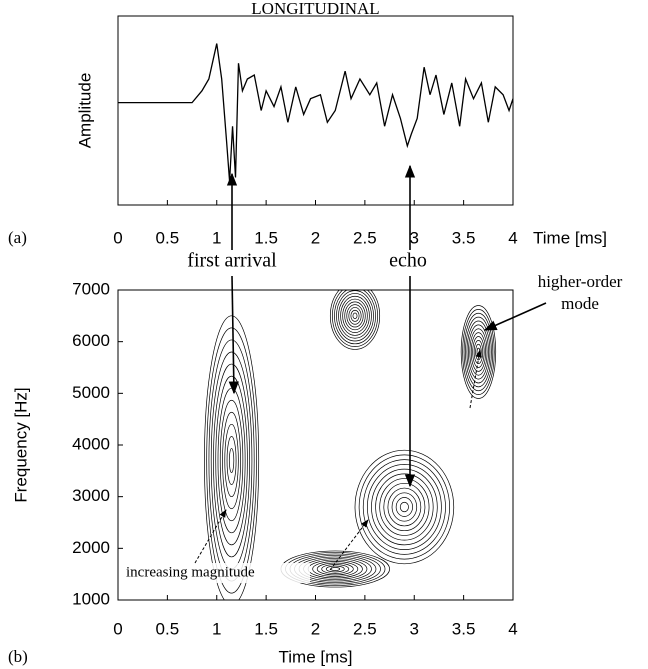 This screenshot has height=669, width=648. What do you see at coordinates (190, 572) in the screenshot?
I see `annotation: increasing magnitude` at bounding box center [190, 572].